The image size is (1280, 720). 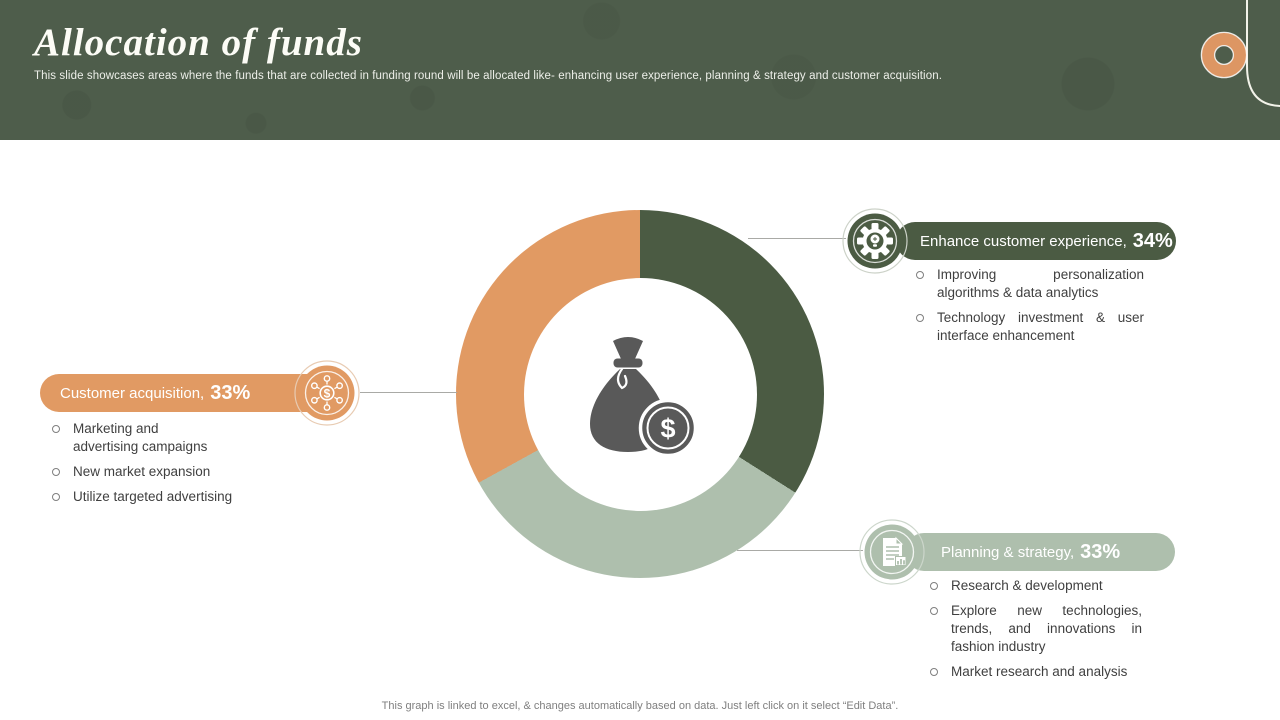 What do you see at coordinates (1008, 552) in the screenshot?
I see `callout-label: Planning & strategy,` at bounding box center [1008, 552].